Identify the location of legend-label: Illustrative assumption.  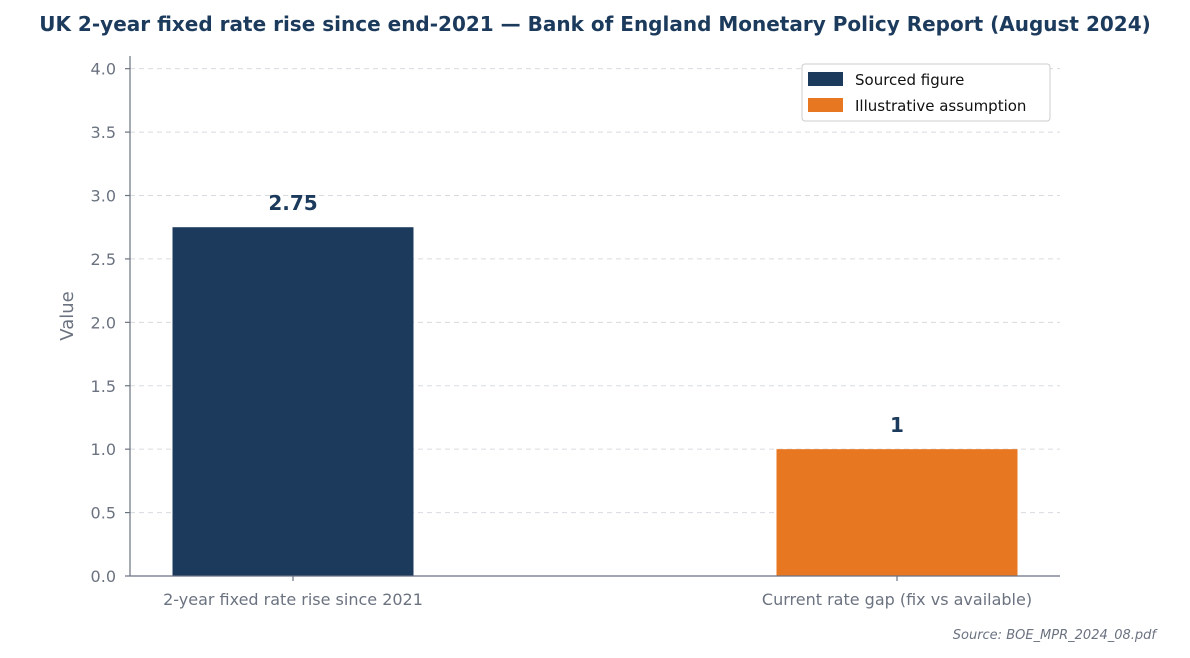
(940, 106).